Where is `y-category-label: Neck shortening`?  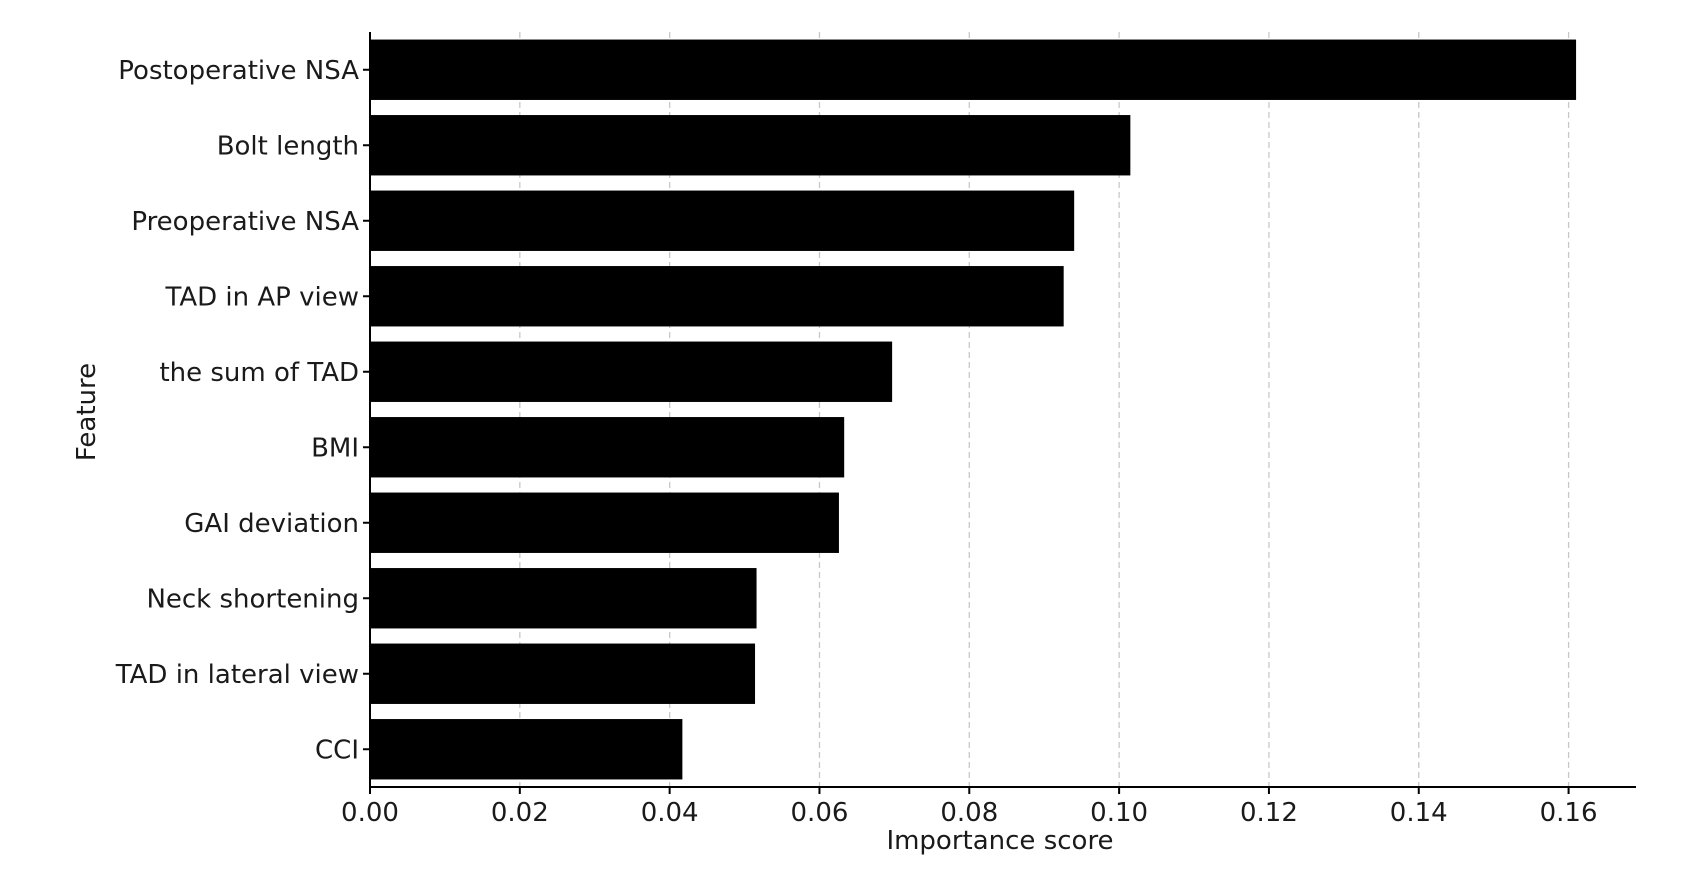 y-category-label: Neck shortening is located at coordinates (252, 599).